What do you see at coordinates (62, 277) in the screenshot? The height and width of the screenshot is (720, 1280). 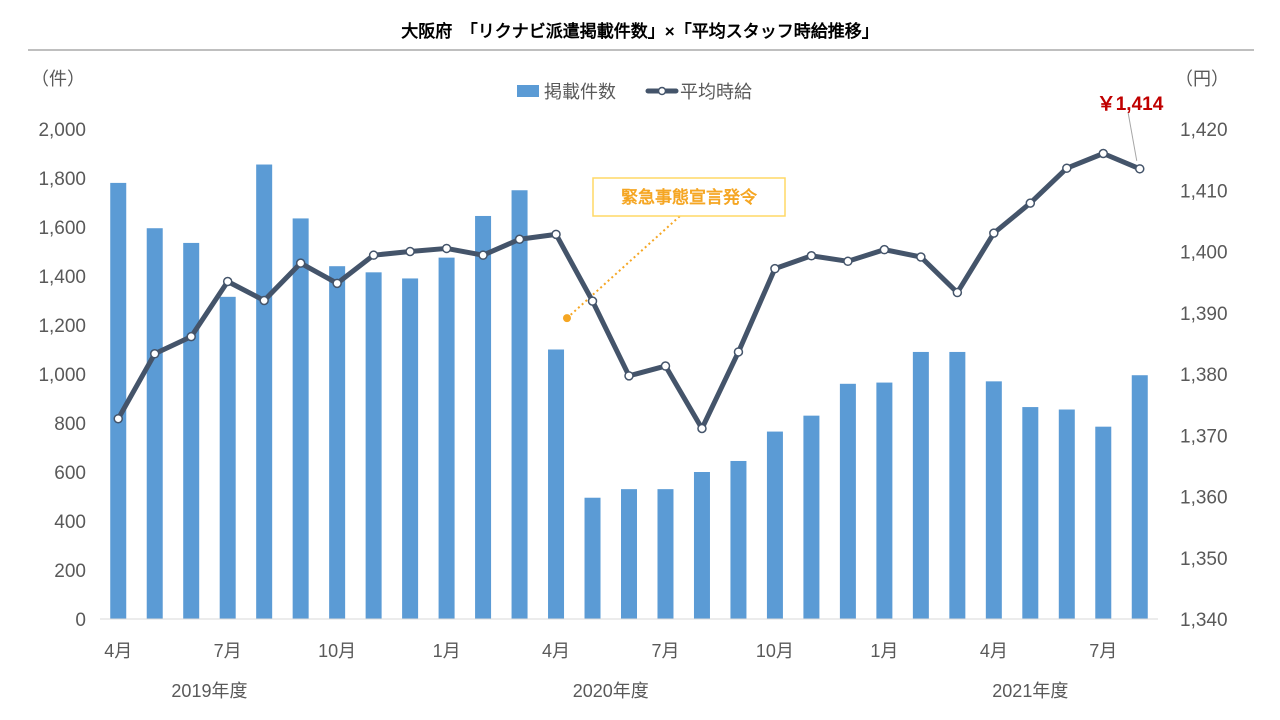 I see `left-tick-label: 1,400` at bounding box center [62, 277].